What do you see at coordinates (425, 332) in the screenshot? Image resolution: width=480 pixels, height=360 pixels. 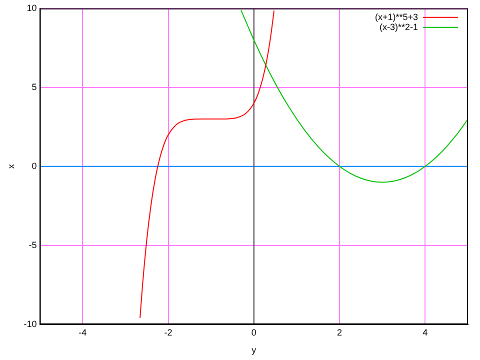 I see `x-tick-label: 4` at bounding box center [425, 332].